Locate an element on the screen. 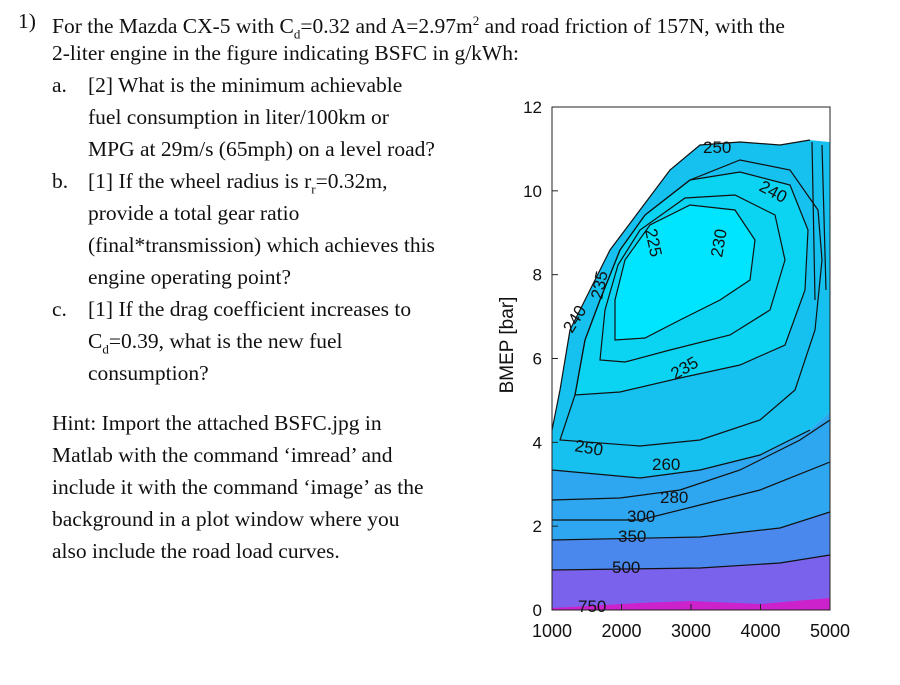 The image size is (900, 685). y-tick-label: 6 is located at coordinates (537, 359).